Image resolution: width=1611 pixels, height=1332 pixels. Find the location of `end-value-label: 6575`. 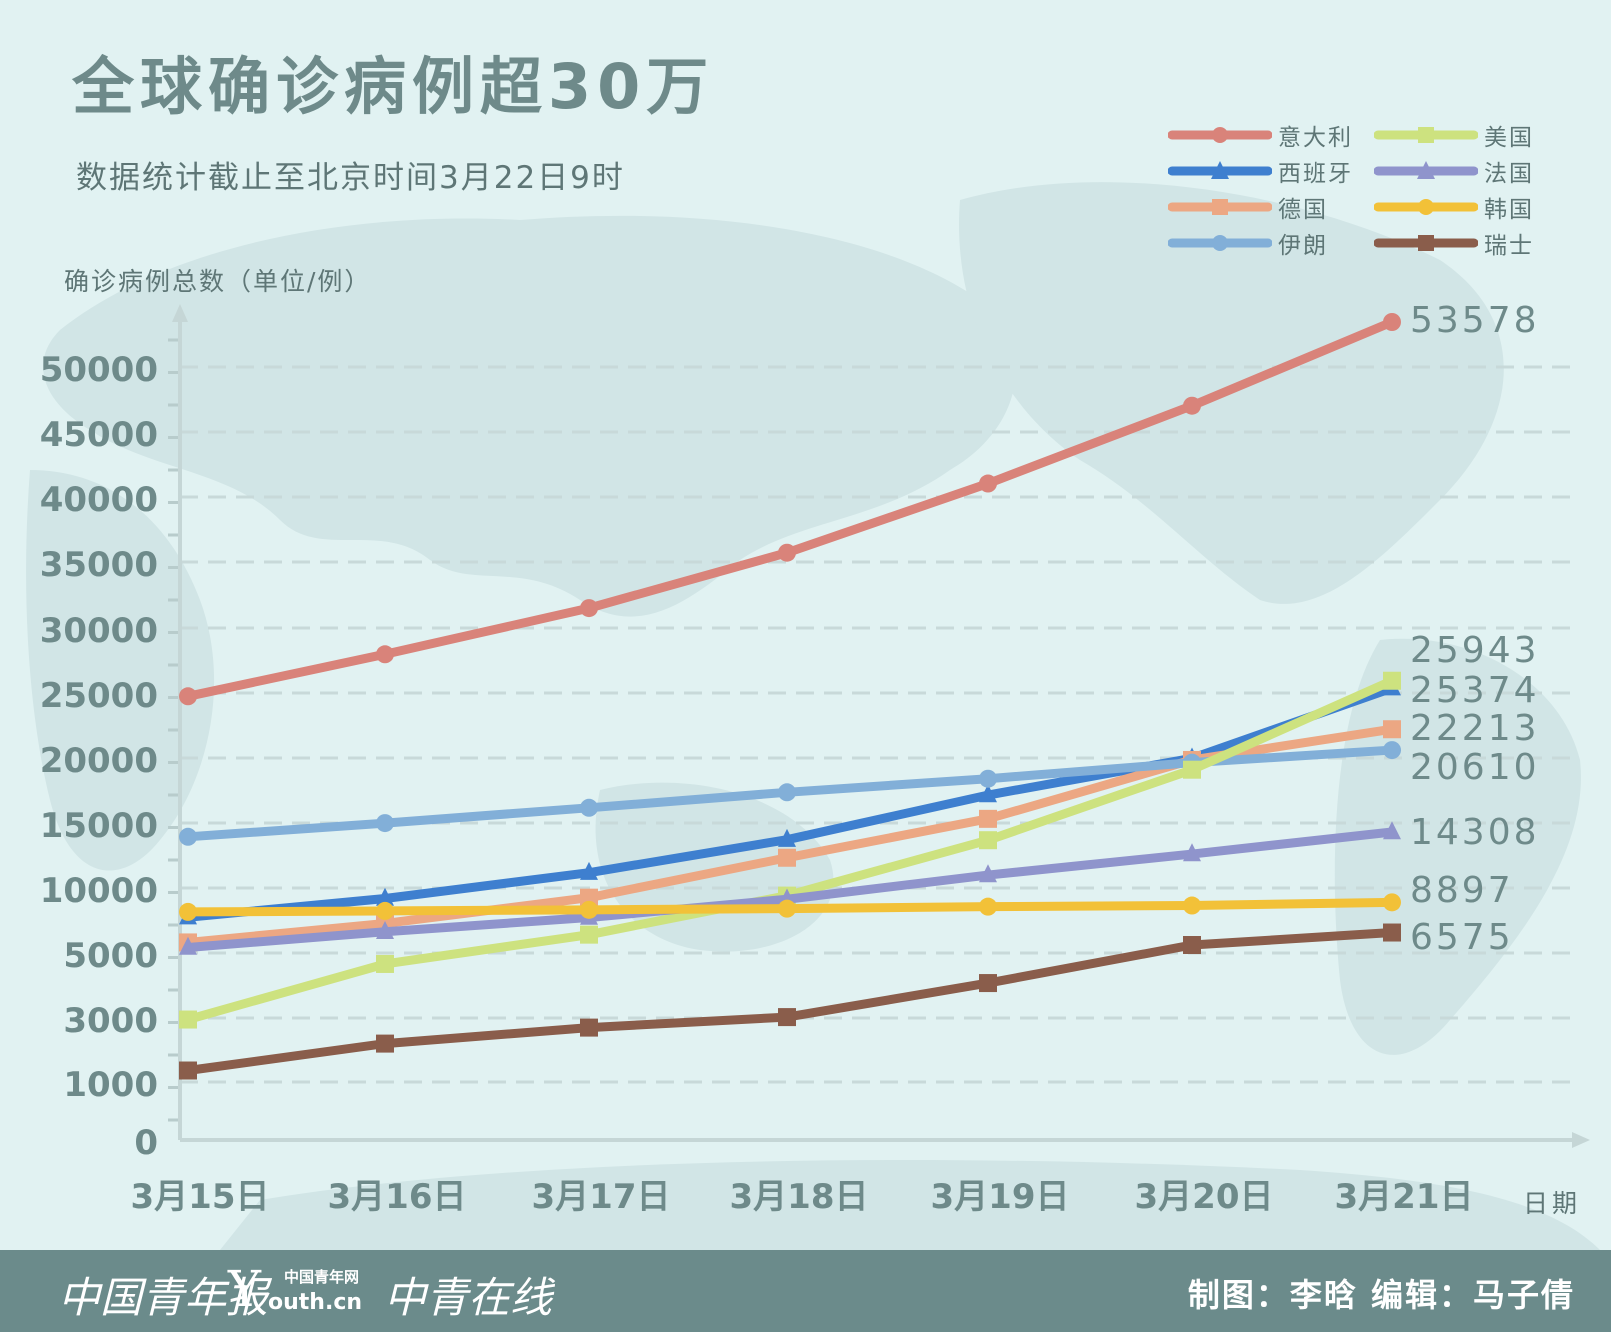

end-value-label: 6575 is located at coordinates (1462, 937).